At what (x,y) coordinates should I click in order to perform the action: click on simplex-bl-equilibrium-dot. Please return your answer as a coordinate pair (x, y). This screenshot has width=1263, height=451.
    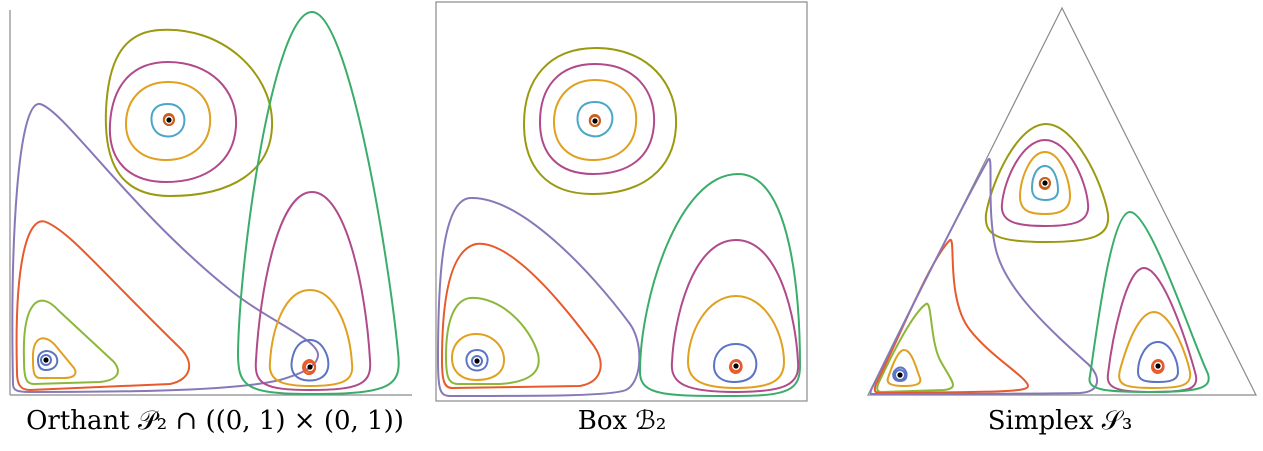
    Looking at the image, I should click on (900, 375).